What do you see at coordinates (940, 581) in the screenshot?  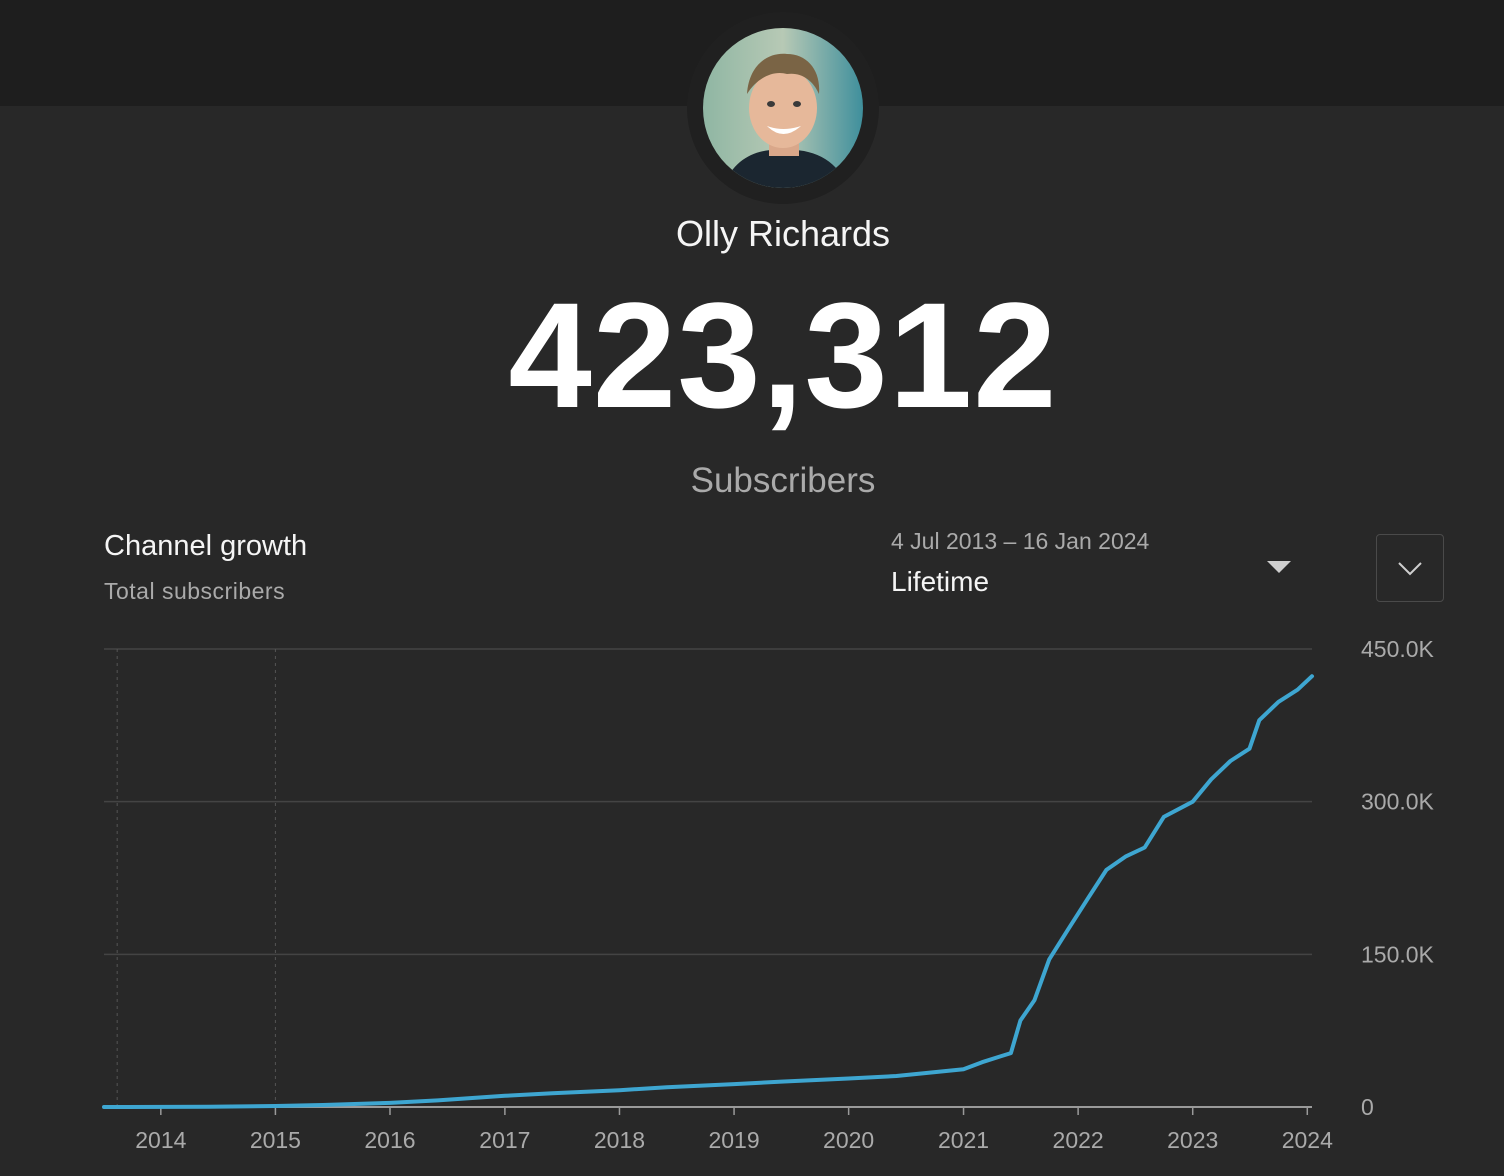 I see `date-range-label: Lifetime` at bounding box center [940, 581].